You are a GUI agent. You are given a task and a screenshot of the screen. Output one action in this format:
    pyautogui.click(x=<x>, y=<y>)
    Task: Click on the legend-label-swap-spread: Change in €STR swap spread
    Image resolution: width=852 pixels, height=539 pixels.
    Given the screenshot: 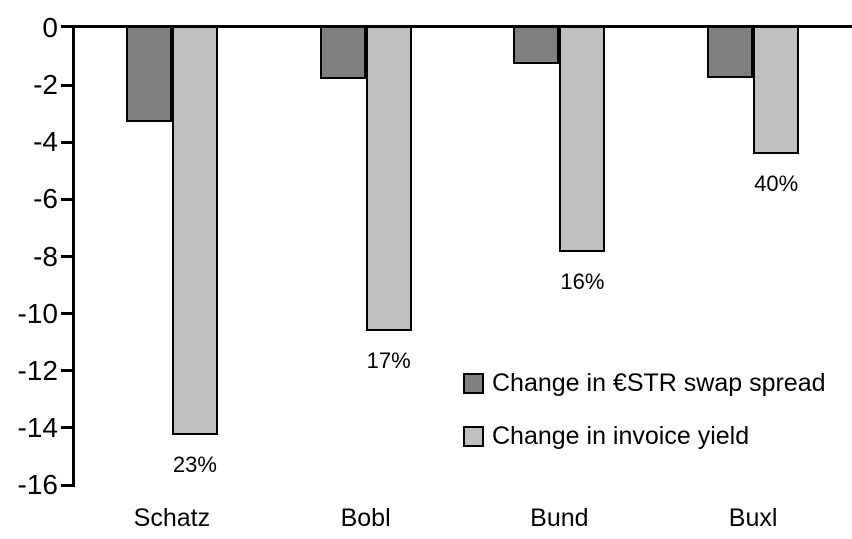 What is the action you would take?
    pyautogui.click(x=659, y=383)
    